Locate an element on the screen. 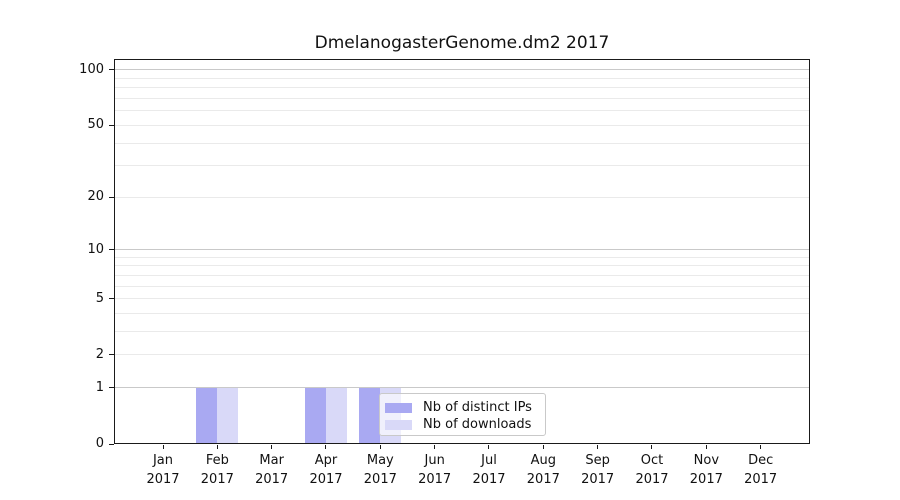 The width and height of the screenshot is (900, 500). y-tick-label: 50 is located at coordinates (95, 125).